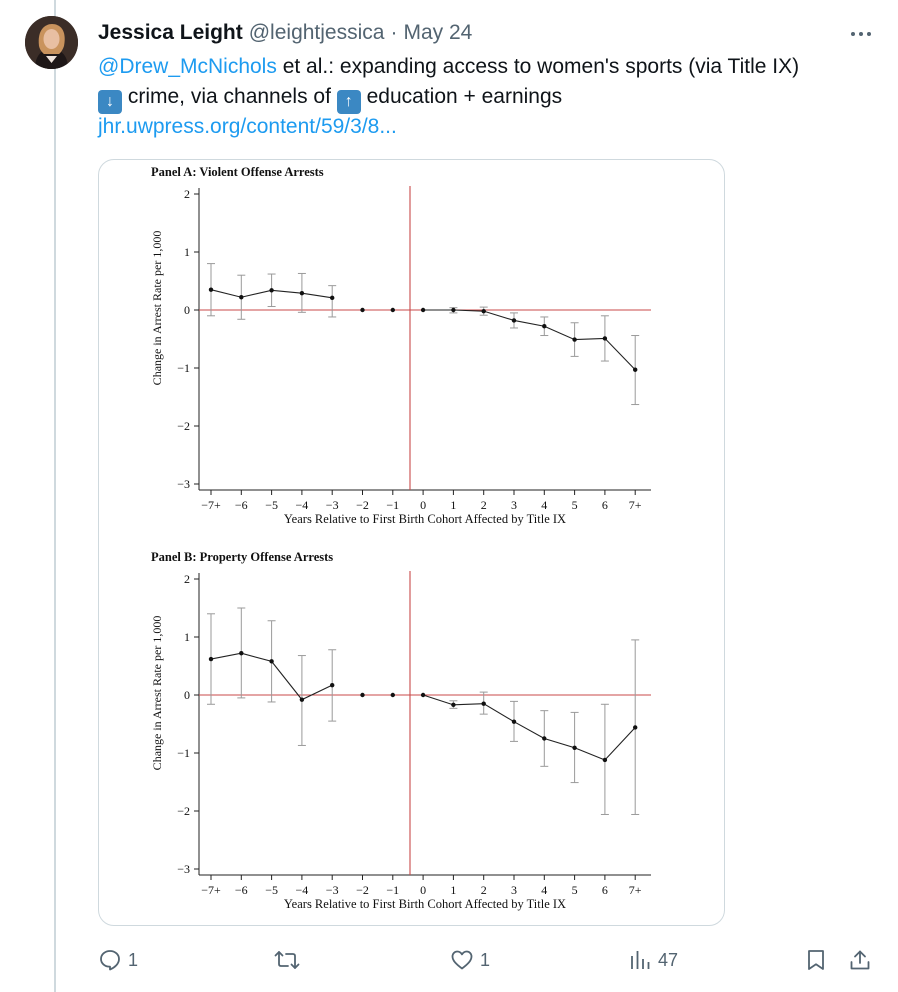 Image resolution: width=898 pixels, height=992 pixels. I want to click on x-tick-label: −2, so click(362, 505).